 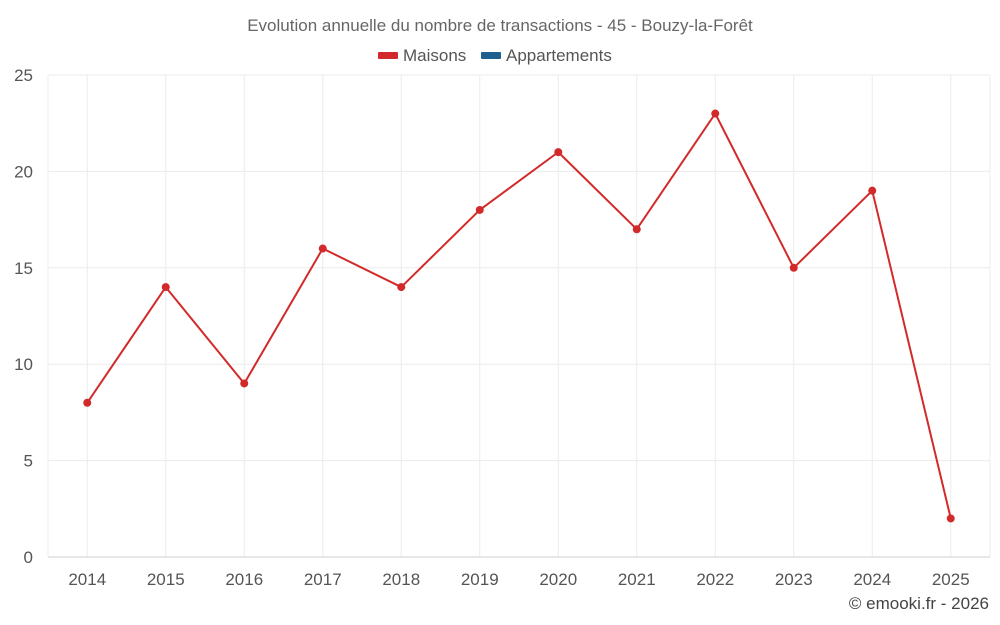 I want to click on x-tick-label: 2023, so click(x=794, y=579).